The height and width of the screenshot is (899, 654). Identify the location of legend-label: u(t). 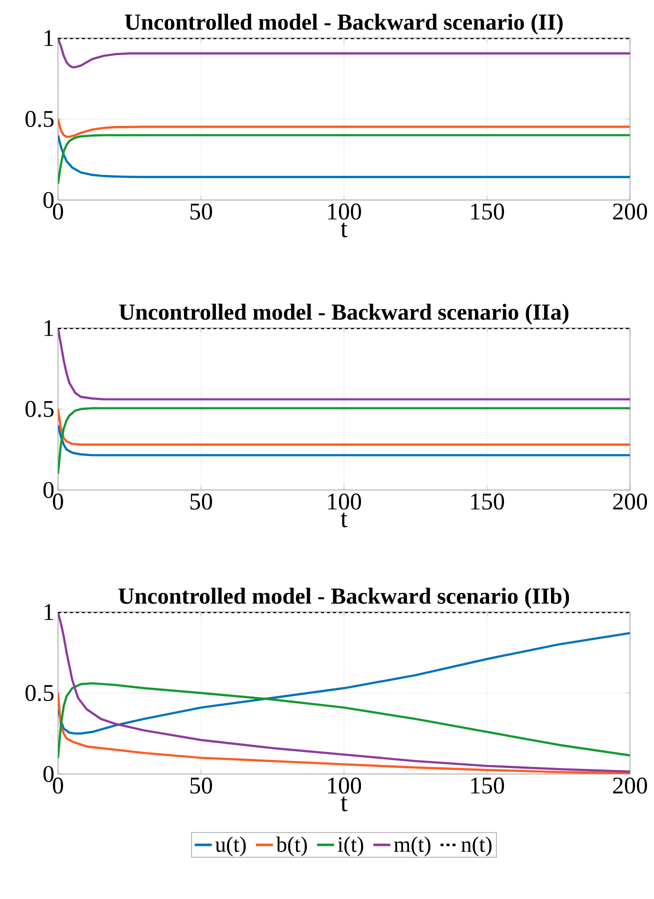
(230, 846).